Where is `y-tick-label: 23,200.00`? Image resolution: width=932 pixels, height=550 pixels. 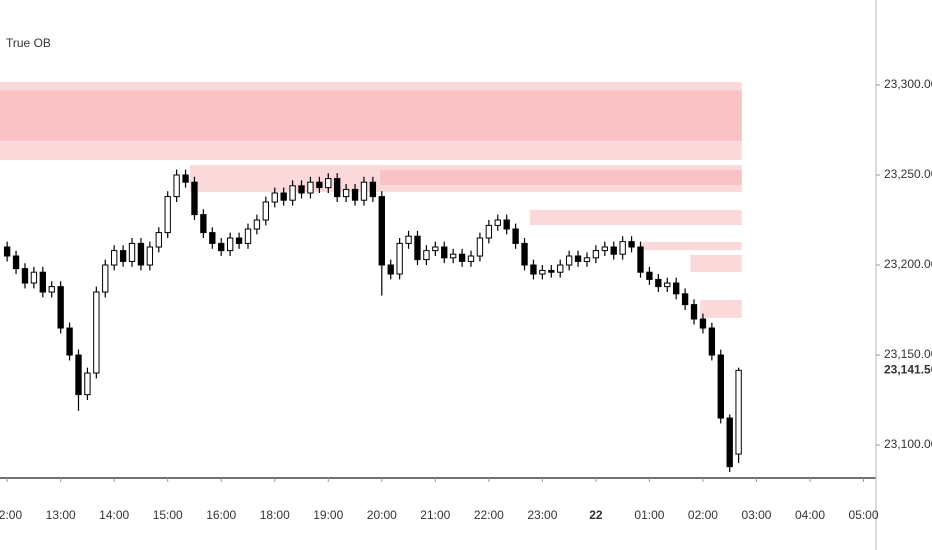
y-tick-label: 23,200.00 is located at coordinates (908, 264).